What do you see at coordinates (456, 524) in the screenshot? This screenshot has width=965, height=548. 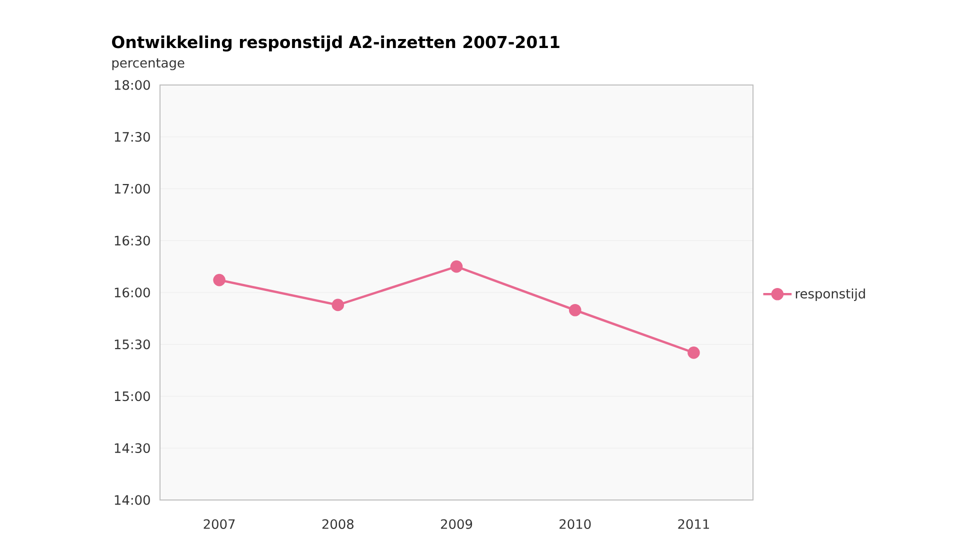 I see `x-tick-label: 2009` at bounding box center [456, 524].